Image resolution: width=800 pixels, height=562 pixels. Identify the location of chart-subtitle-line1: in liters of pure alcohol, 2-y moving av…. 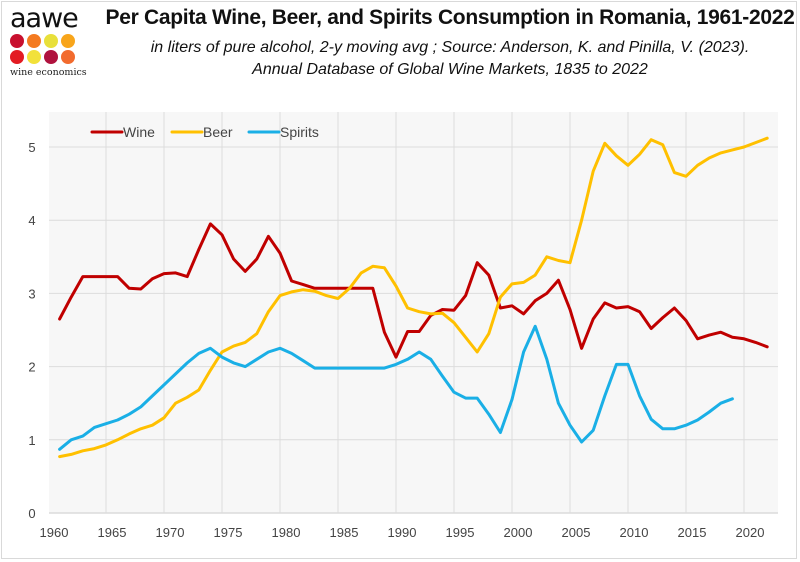
(450, 47).